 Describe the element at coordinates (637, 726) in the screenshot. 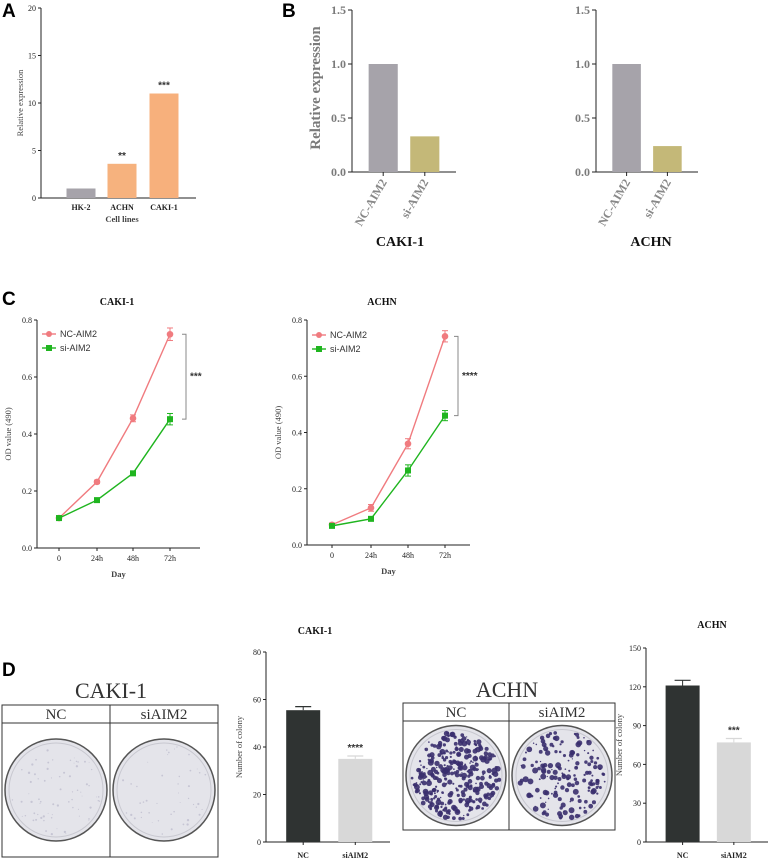

I see `y-tick-label: 90` at that location.